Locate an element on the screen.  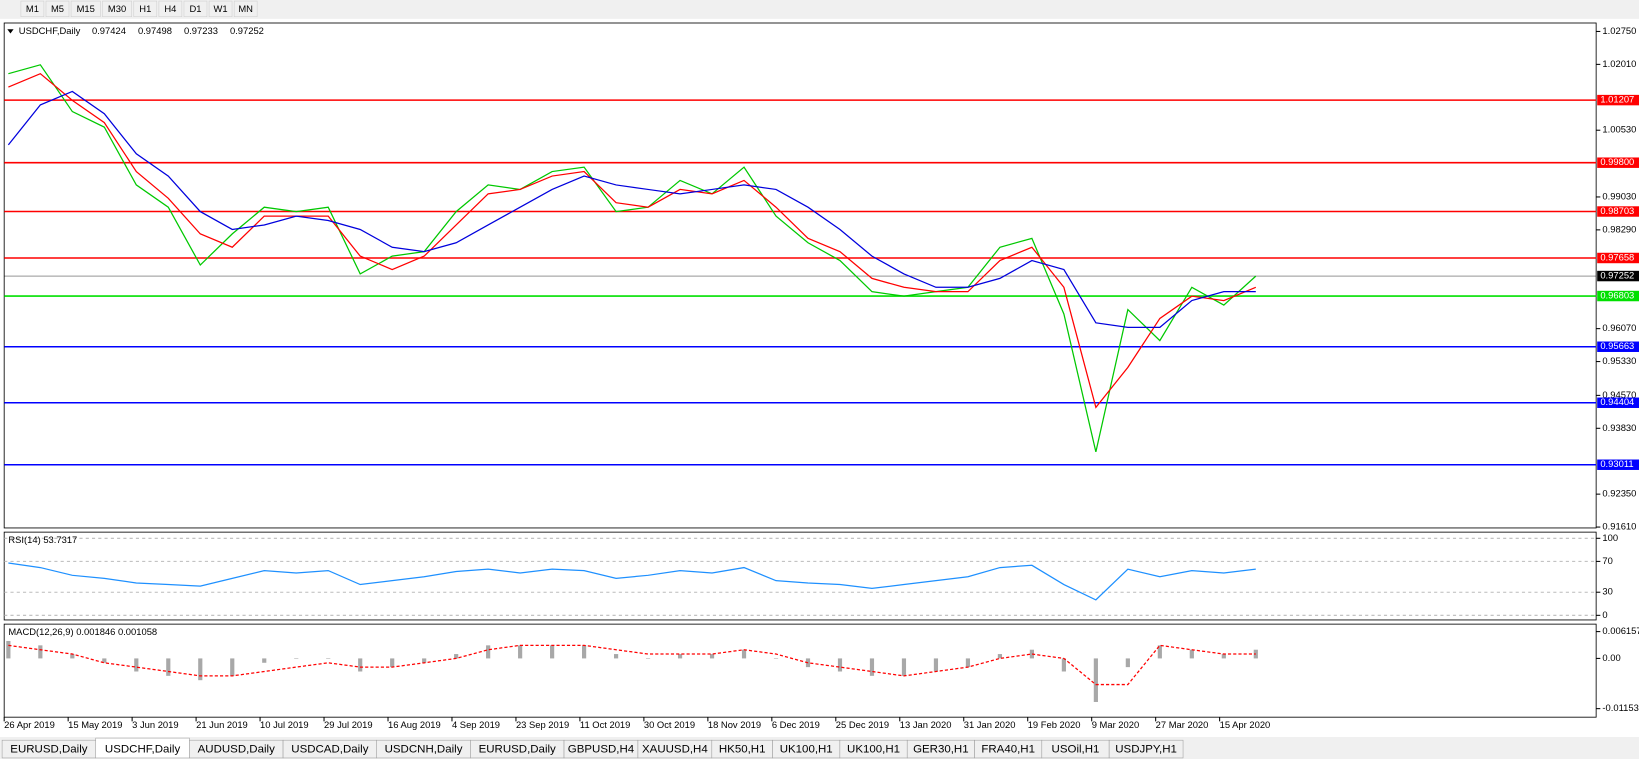
y-tick-label: 0.006157 is located at coordinates (1620, 630).